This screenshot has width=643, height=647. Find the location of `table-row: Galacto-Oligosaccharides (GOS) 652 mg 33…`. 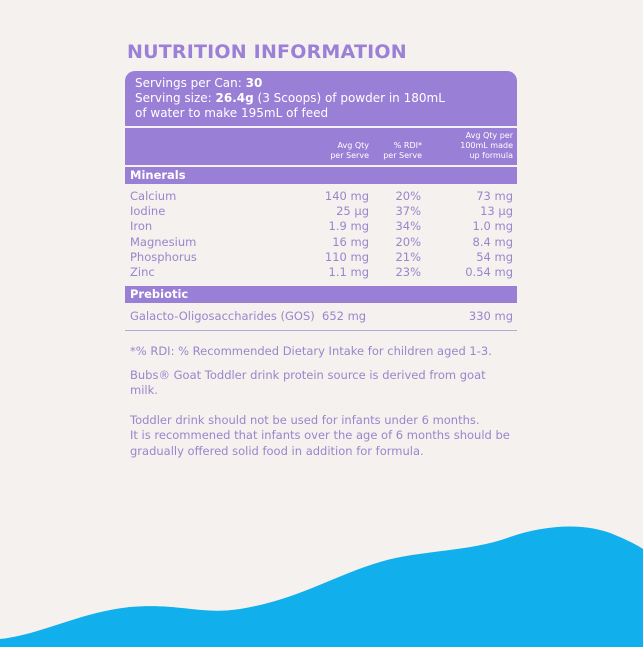

table-row: Galacto-Oligosaccharides (GOS) 652 mg 33… is located at coordinates (321, 316).